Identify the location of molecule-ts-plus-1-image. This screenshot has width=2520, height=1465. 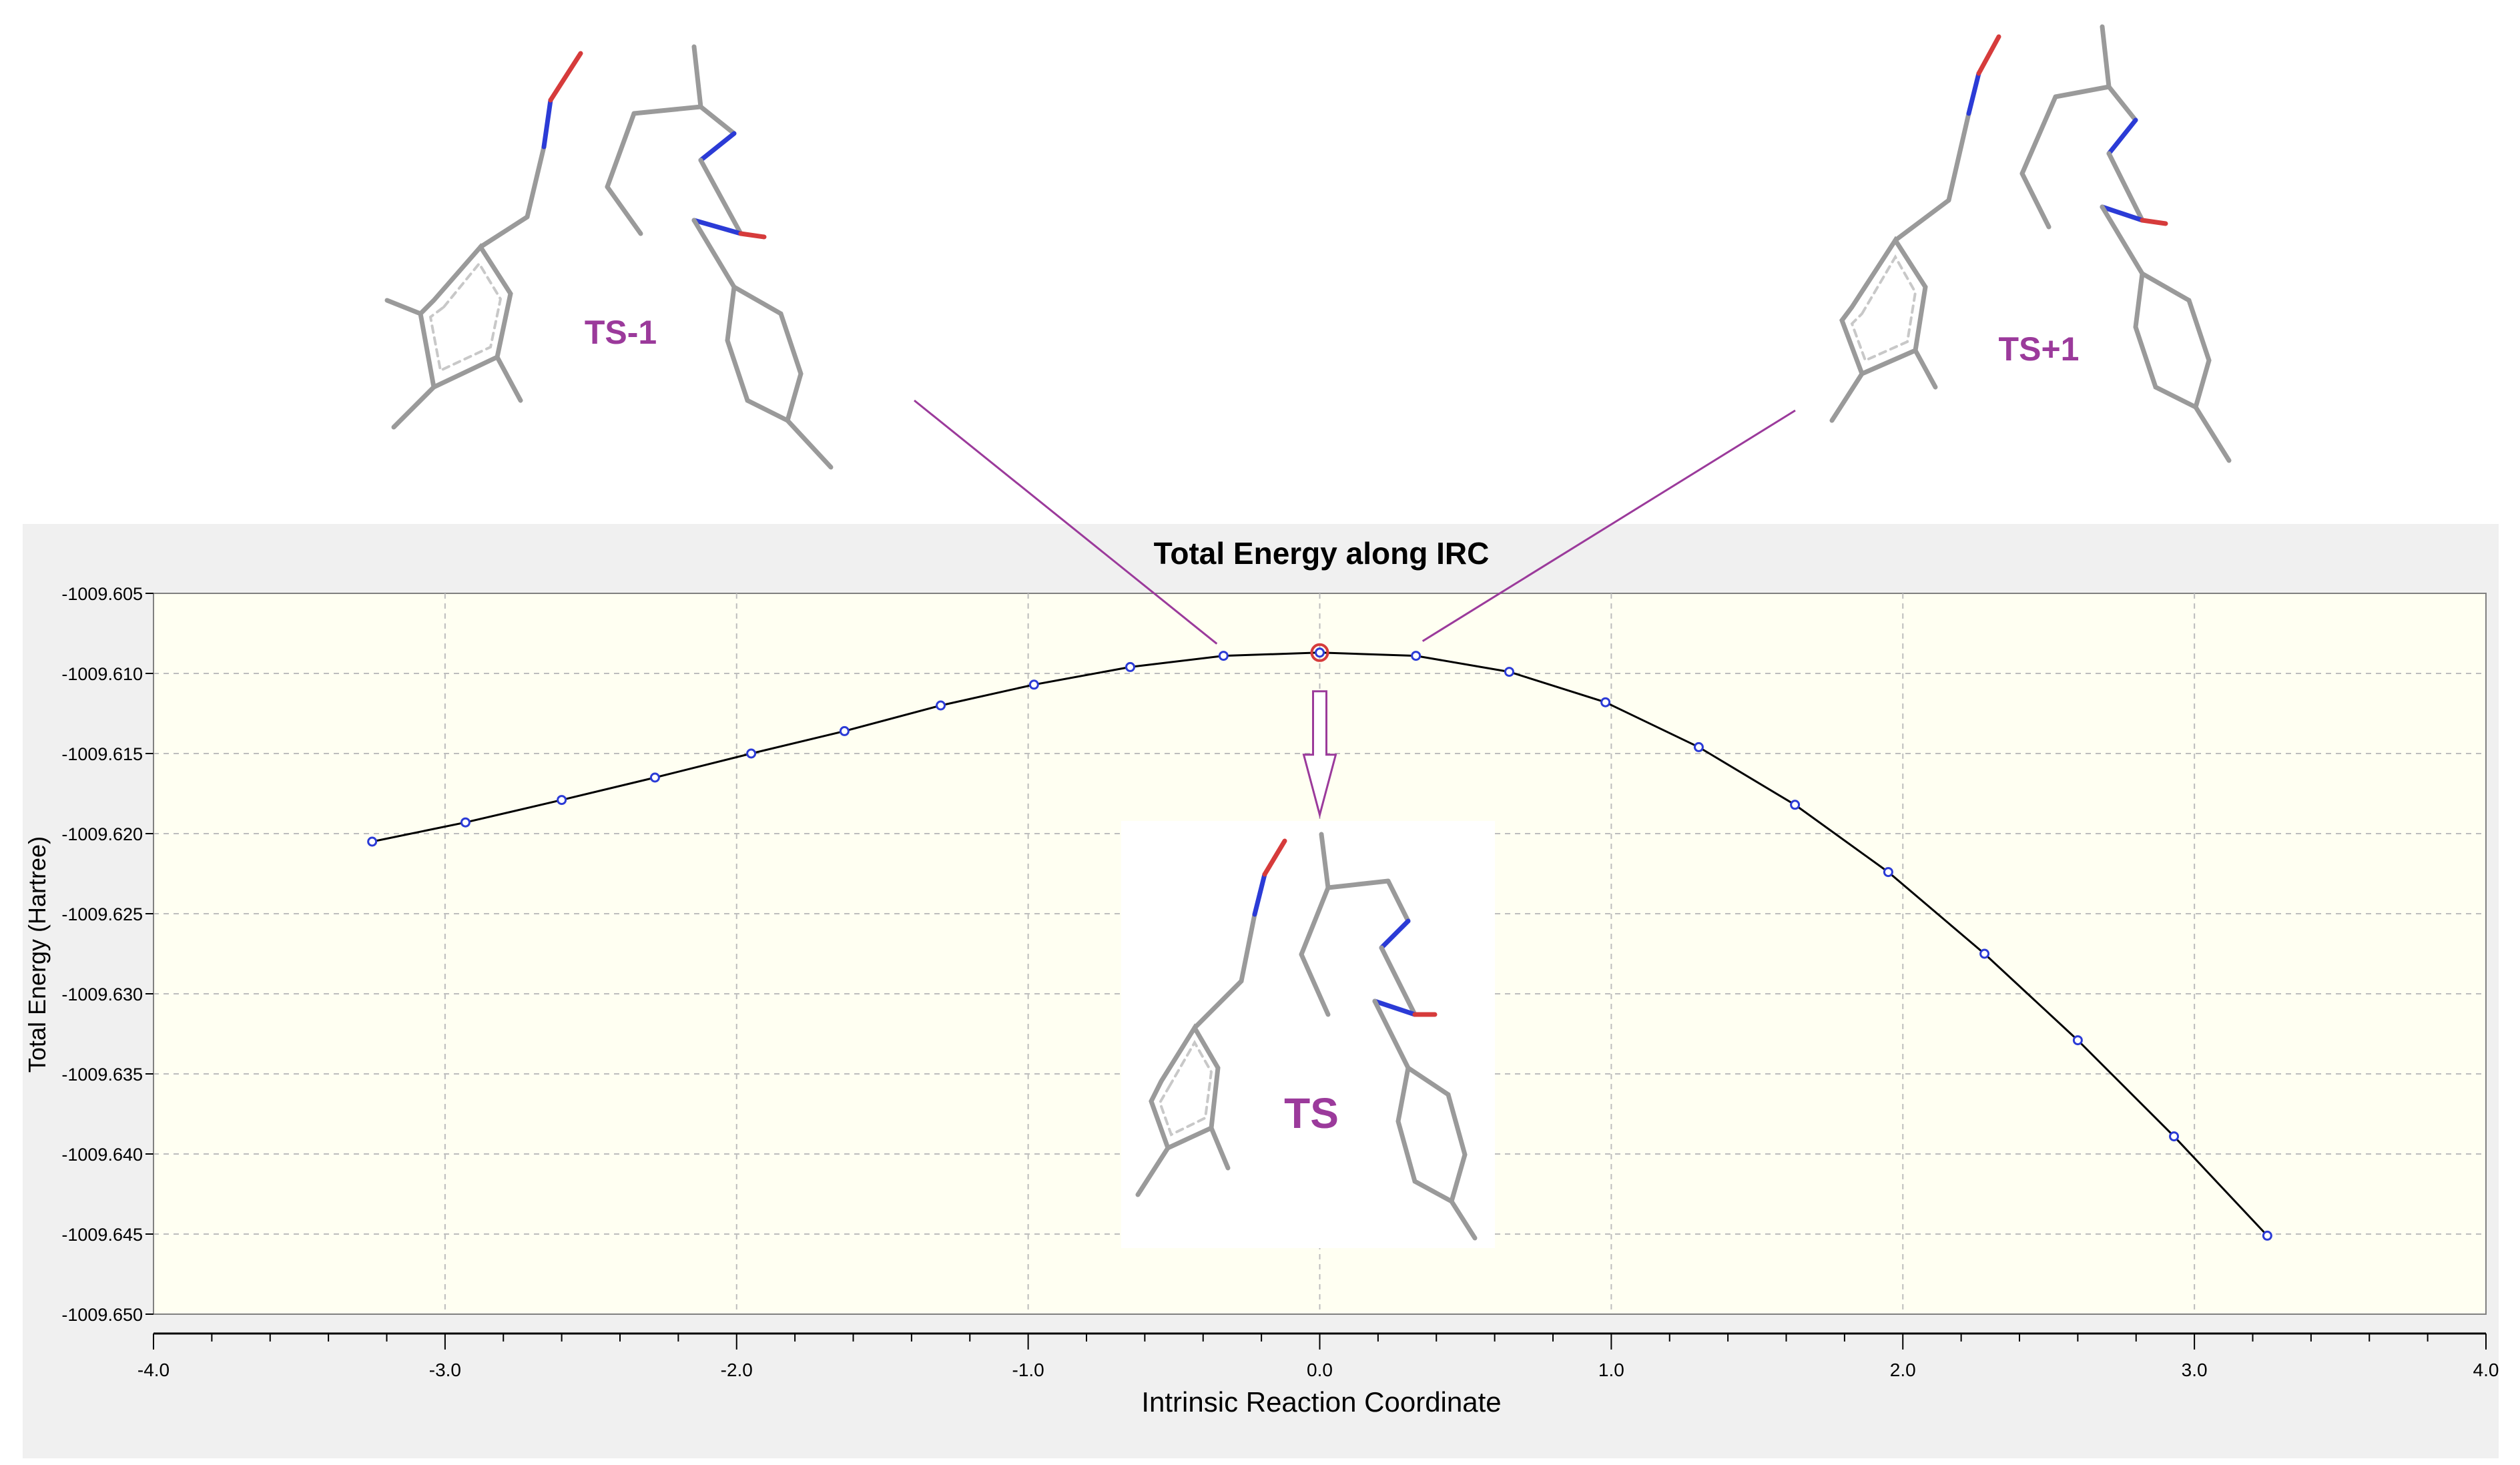
(2030, 243).